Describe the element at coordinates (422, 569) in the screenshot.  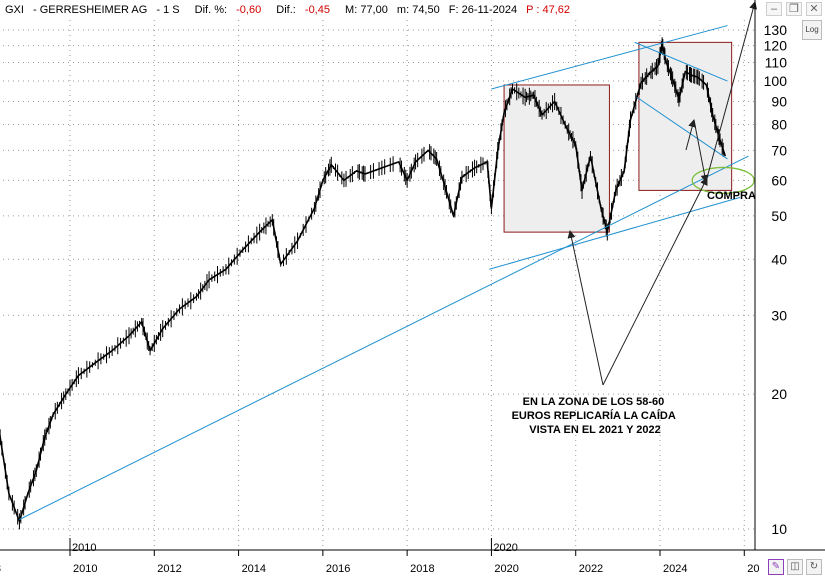
I see `x-tick-label: 2018` at that location.